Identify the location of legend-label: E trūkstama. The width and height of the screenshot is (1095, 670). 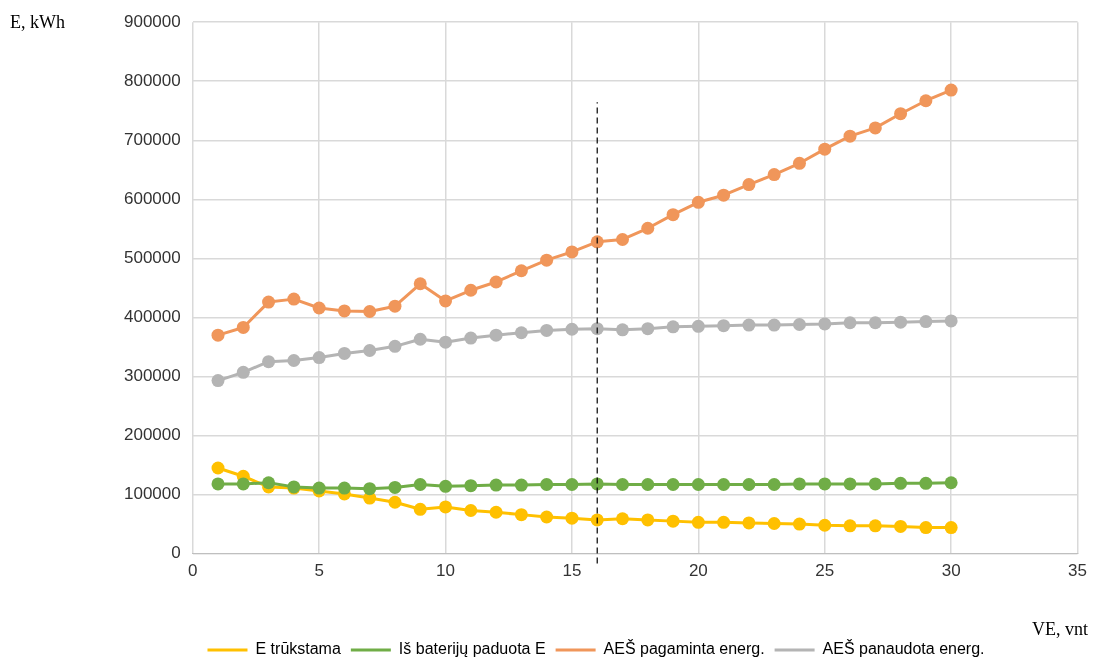
(298, 649).